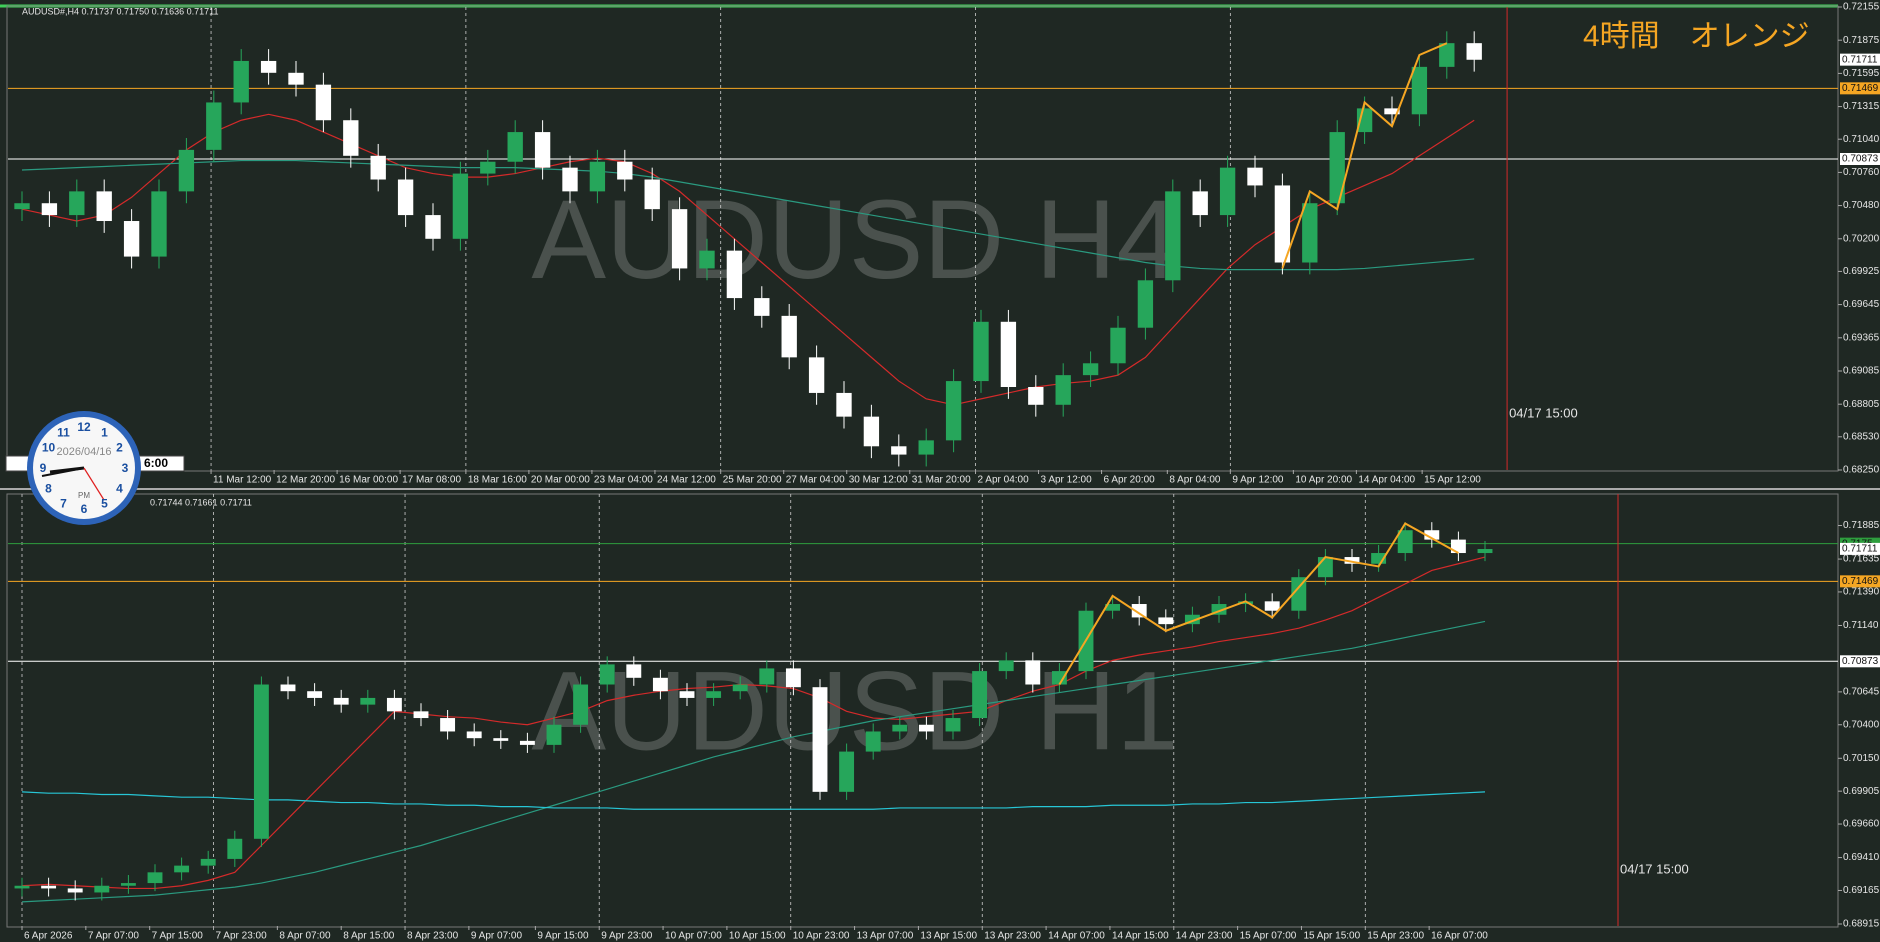 The height and width of the screenshot is (942, 1880). I want to click on x-tick-label: 12 Mar 20:00, so click(305, 480).